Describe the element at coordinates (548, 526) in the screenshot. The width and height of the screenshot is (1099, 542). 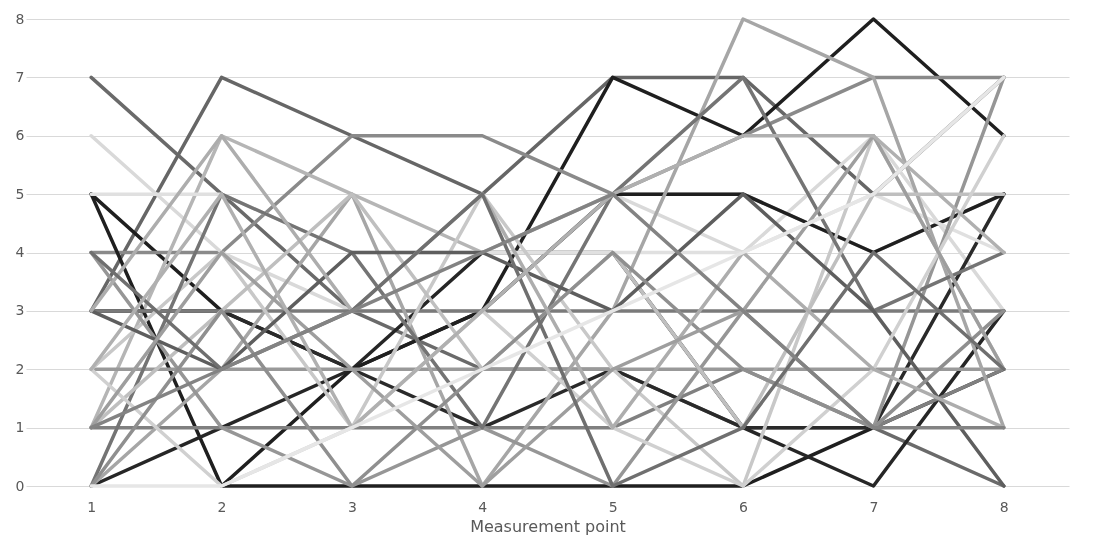
I see `x-axis-title: Measurement point` at that location.